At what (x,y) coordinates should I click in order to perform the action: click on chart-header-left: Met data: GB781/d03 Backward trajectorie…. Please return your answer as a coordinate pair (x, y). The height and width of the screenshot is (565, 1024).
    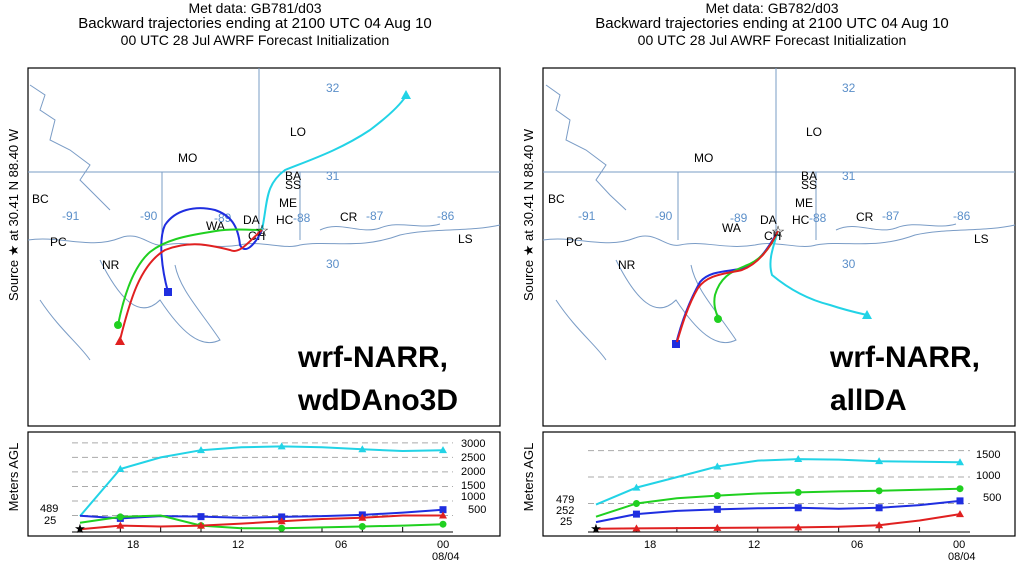
    Looking at the image, I should click on (255, 24).